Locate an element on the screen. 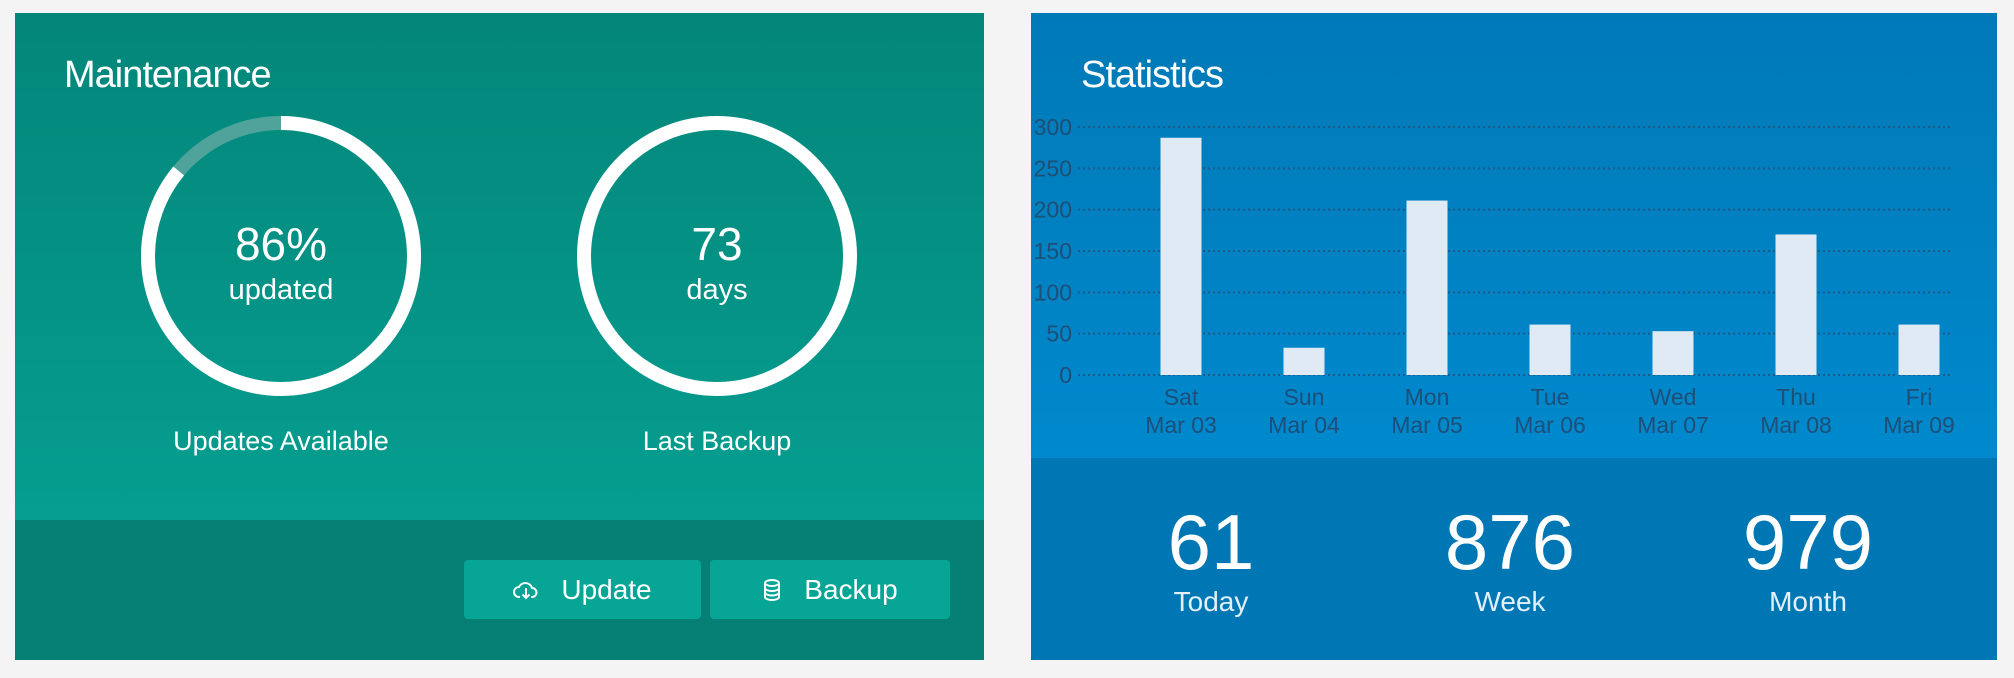  backup-ring: 73 days is located at coordinates (717, 256).